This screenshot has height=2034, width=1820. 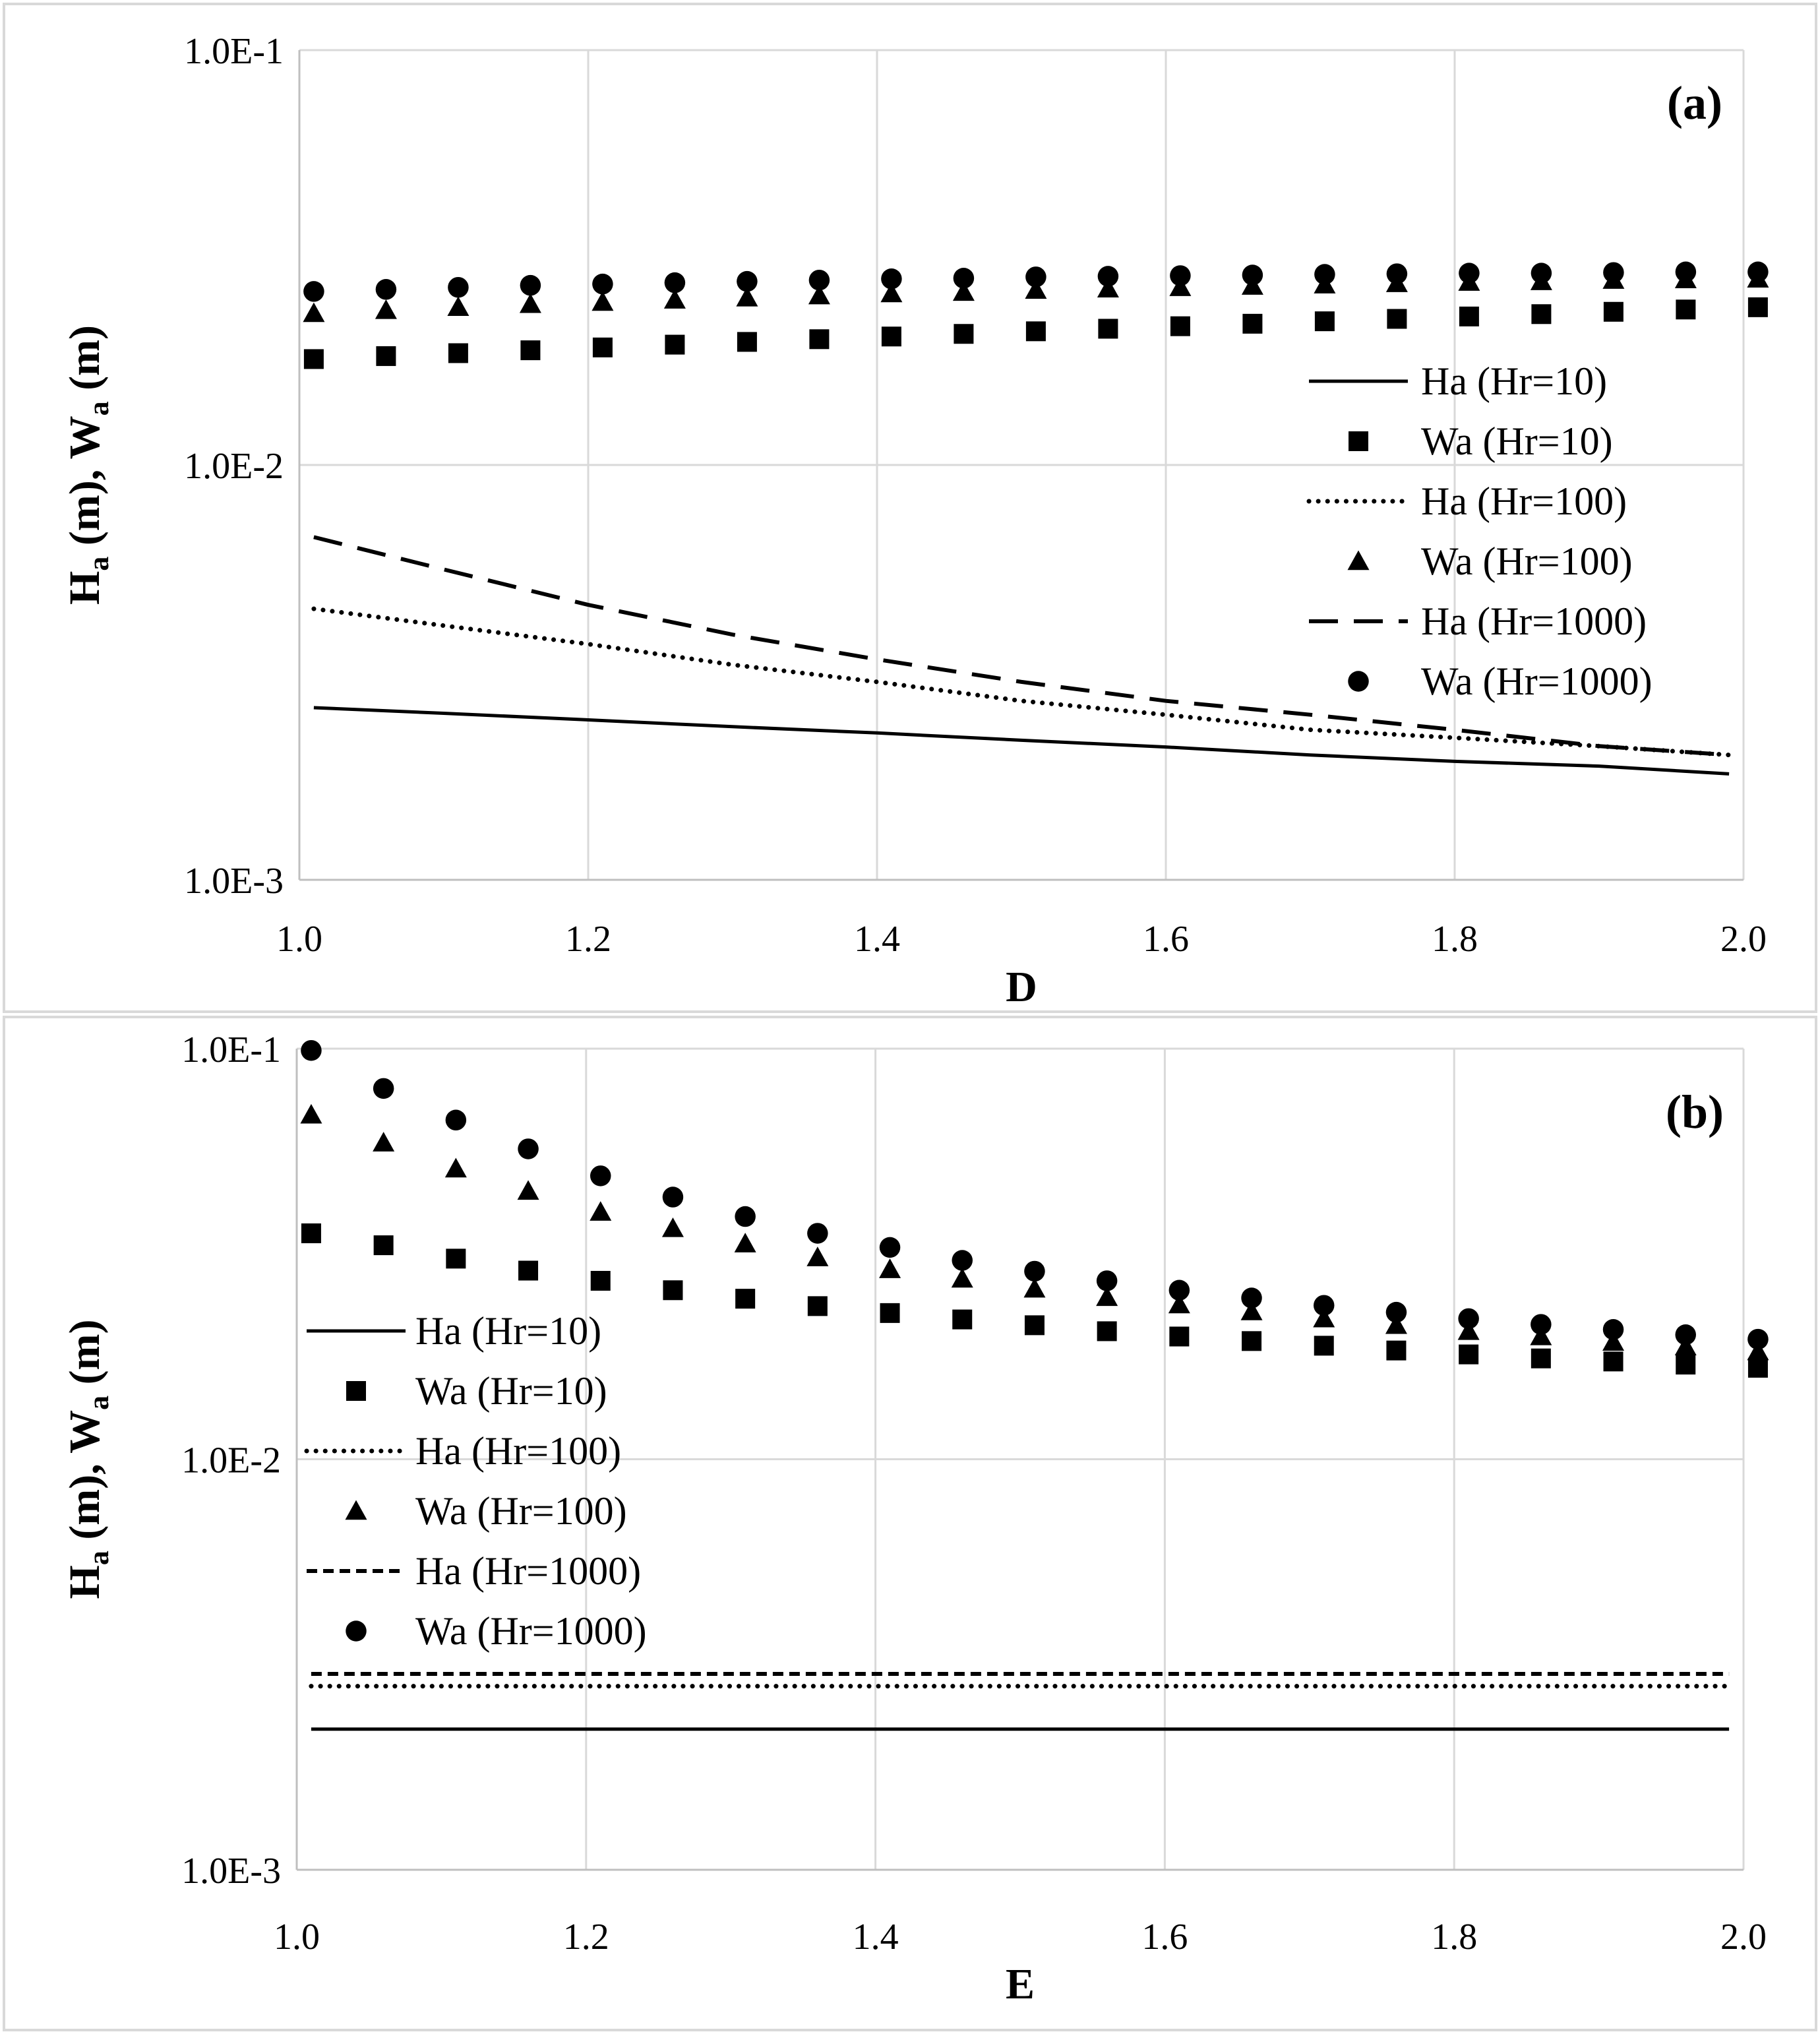 What do you see at coordinates (234, 881) in the screenshot?
I see `y-tick-label: 1.0E-3` at bounding box center [234, 881].